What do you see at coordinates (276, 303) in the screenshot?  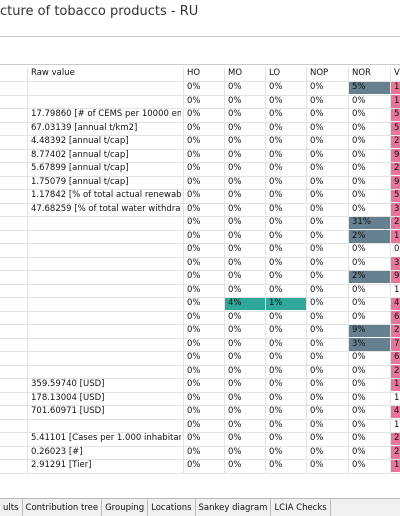 I see `cell: 1%` at bounding box center [276, 303].